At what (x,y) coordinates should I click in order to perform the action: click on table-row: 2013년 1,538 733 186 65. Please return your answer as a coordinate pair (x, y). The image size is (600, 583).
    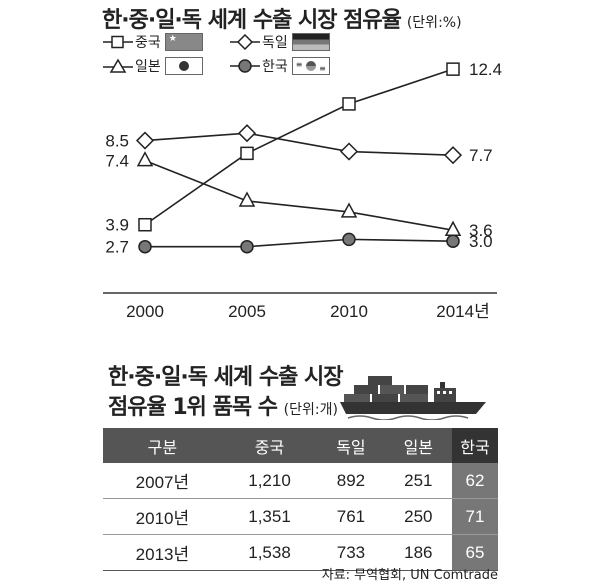
    Looking at the image, I should click on (300, 552).